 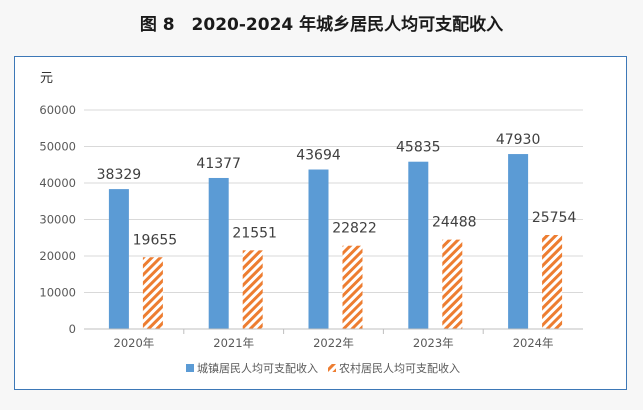 What do you see at coordinates (218, 164) in the screenshot?
I see `data-label-urban: 41377` at bounding box center [218, 164].